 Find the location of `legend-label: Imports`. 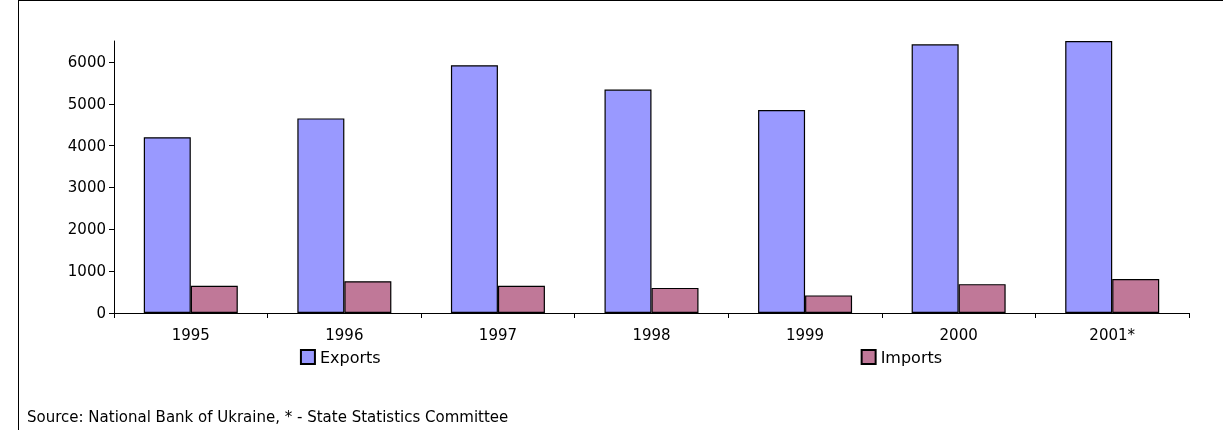

legend-label: Imports is located at coordinates (911, 357).